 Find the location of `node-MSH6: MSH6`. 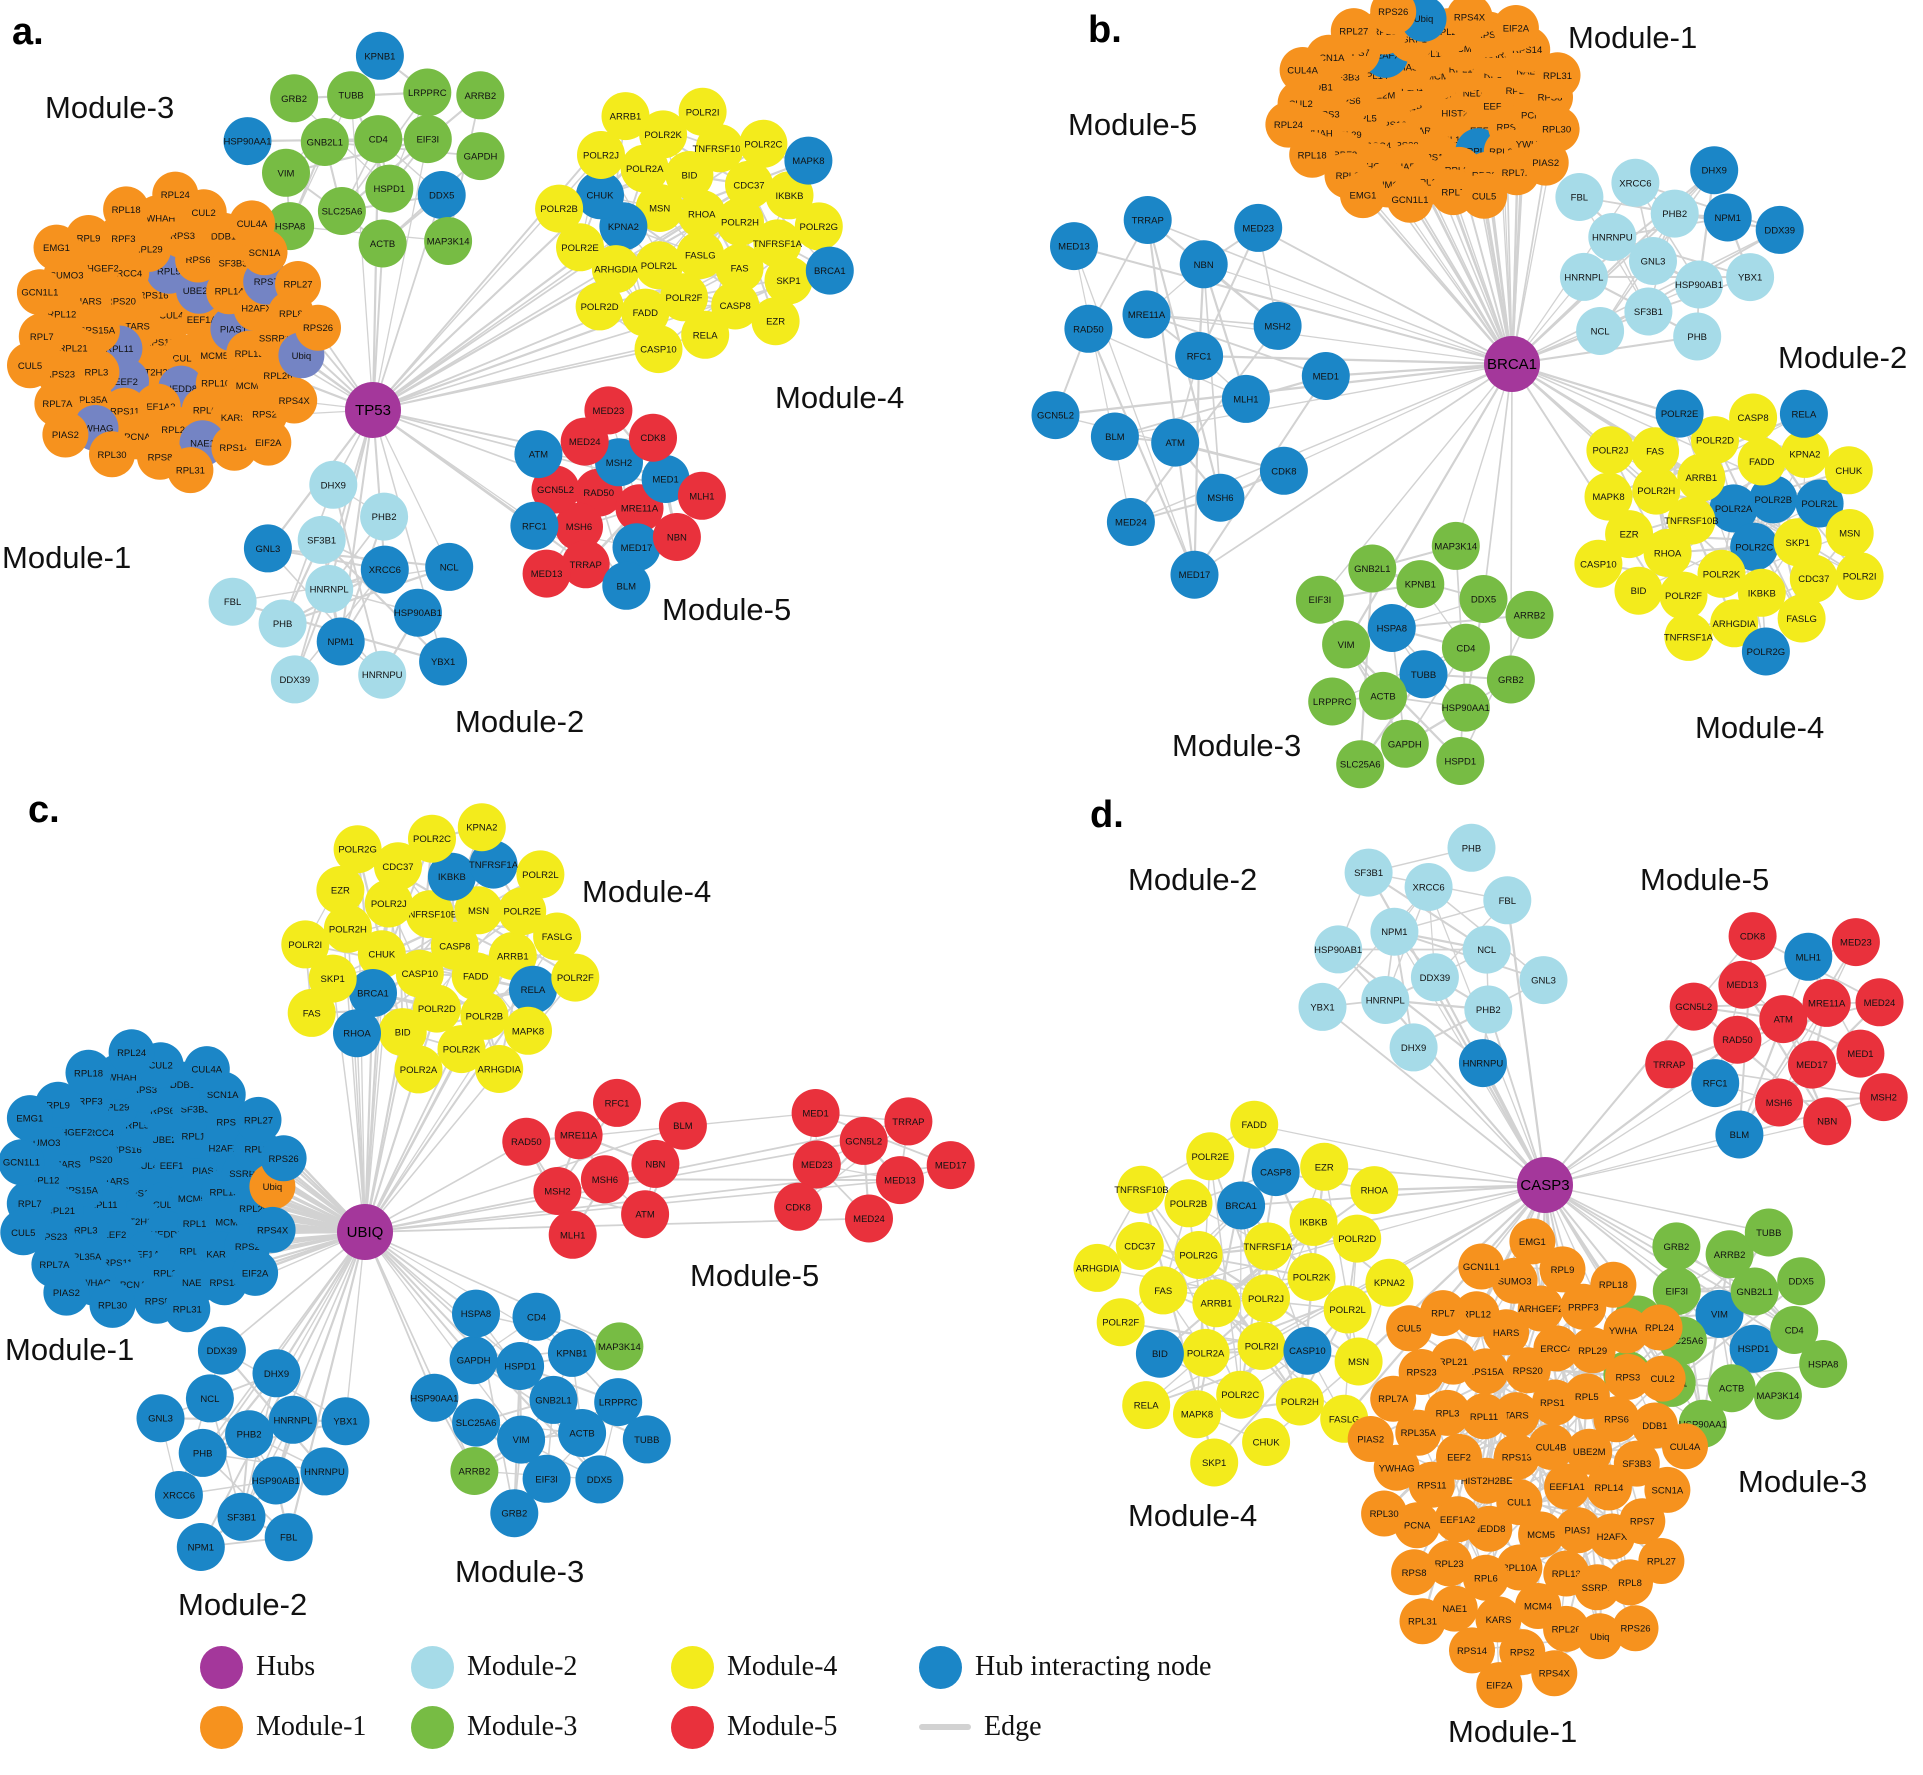

node-MSH6: MSH6 is located at coordinates (579, 526).